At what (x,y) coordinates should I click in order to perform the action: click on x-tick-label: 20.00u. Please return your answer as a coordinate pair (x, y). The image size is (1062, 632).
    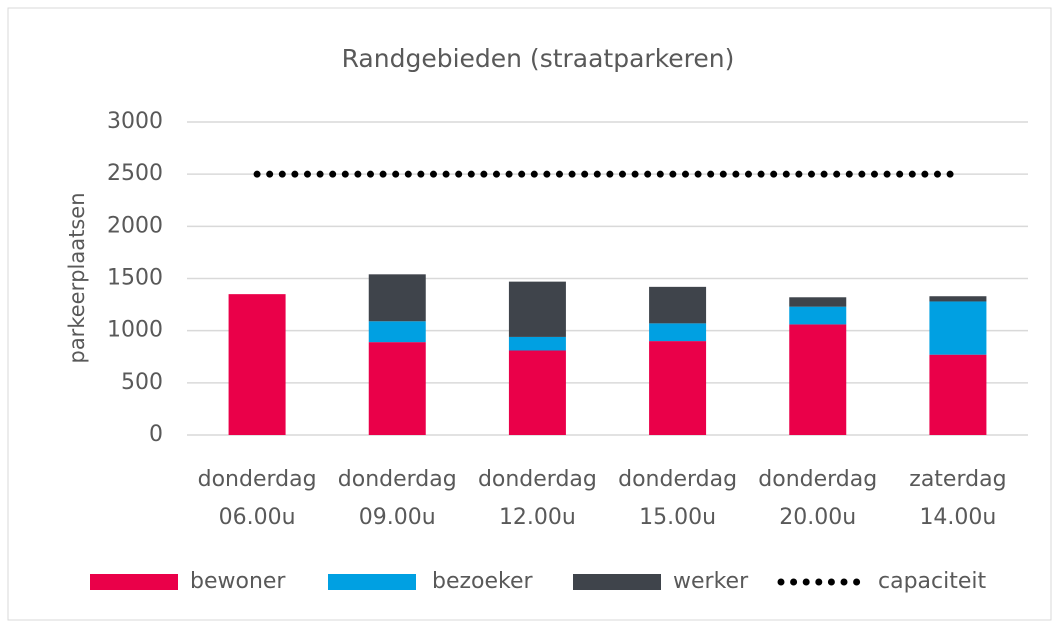
    Looking at the image, I should click on (817, 517).